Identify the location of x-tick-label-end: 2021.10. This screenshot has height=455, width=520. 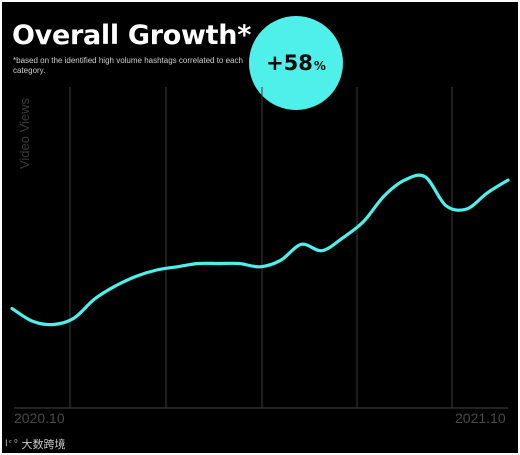
(480, 418).